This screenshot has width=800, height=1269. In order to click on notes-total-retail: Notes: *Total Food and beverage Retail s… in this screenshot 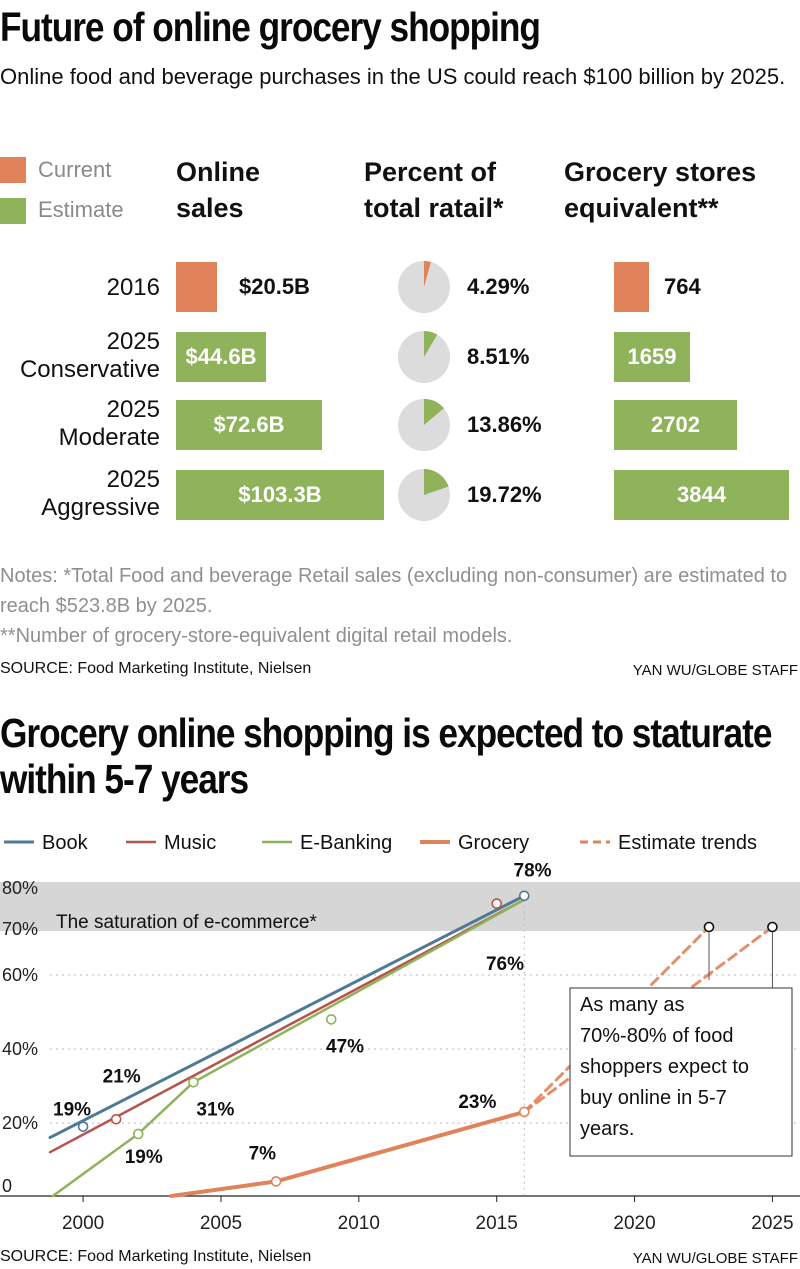, I will do `click(394, 591)`.